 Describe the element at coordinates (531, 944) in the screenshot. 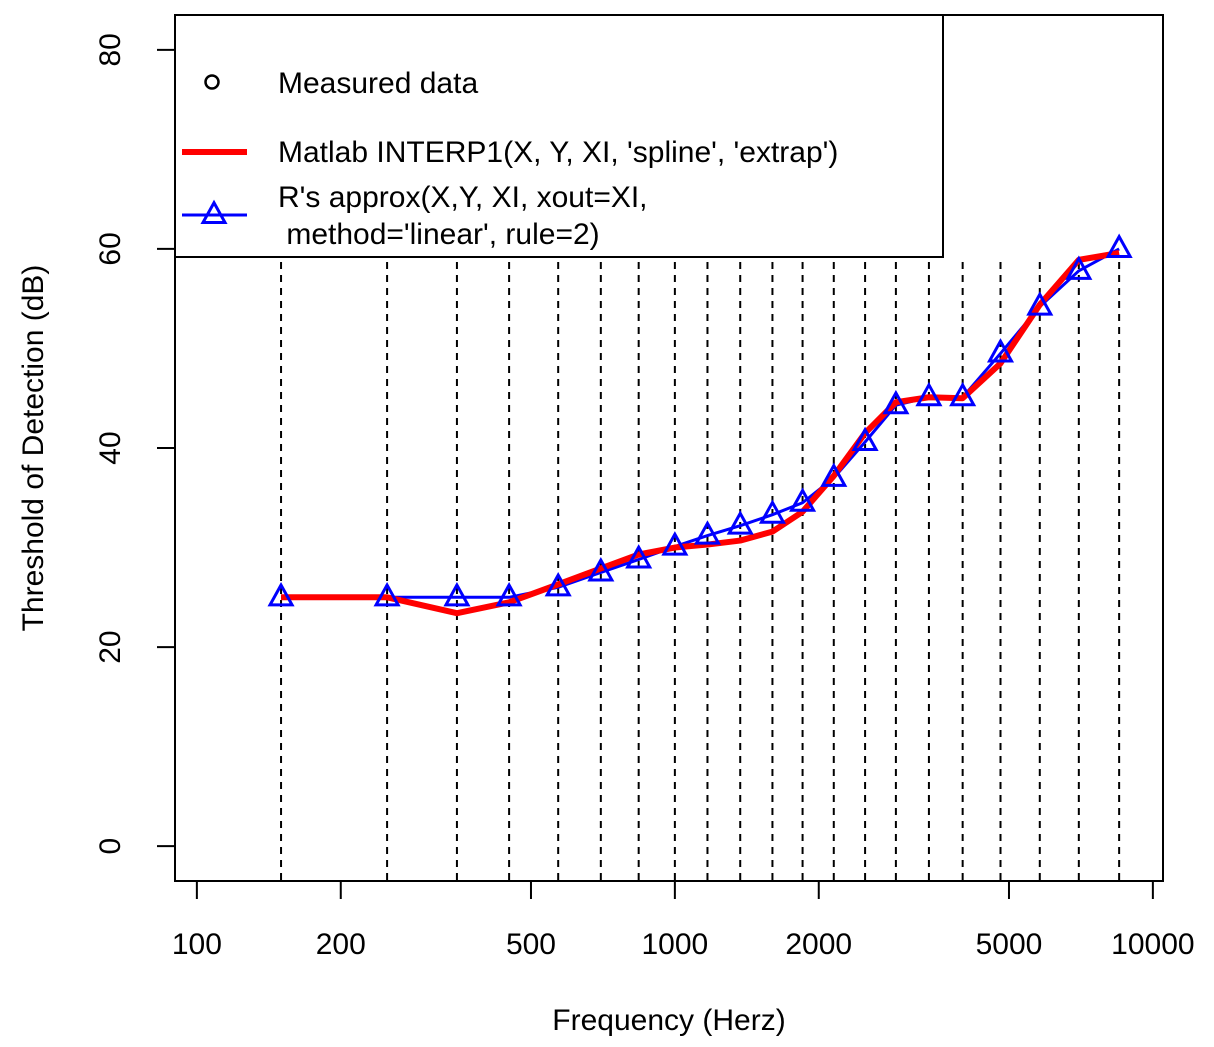

I see `x-tick-label-2: 500` at that location.